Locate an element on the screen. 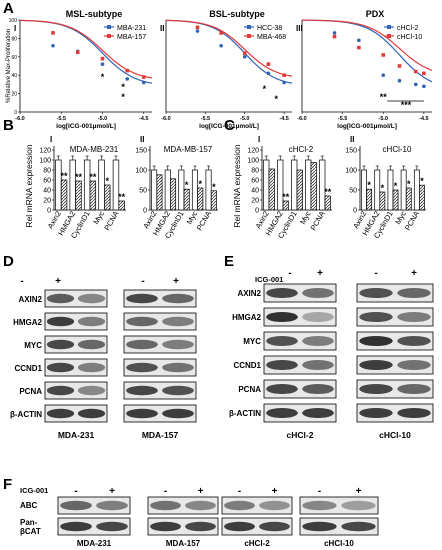 The image size is (442, 550). blot-e-row-label: PCNA is located at coordinates (249, 389).